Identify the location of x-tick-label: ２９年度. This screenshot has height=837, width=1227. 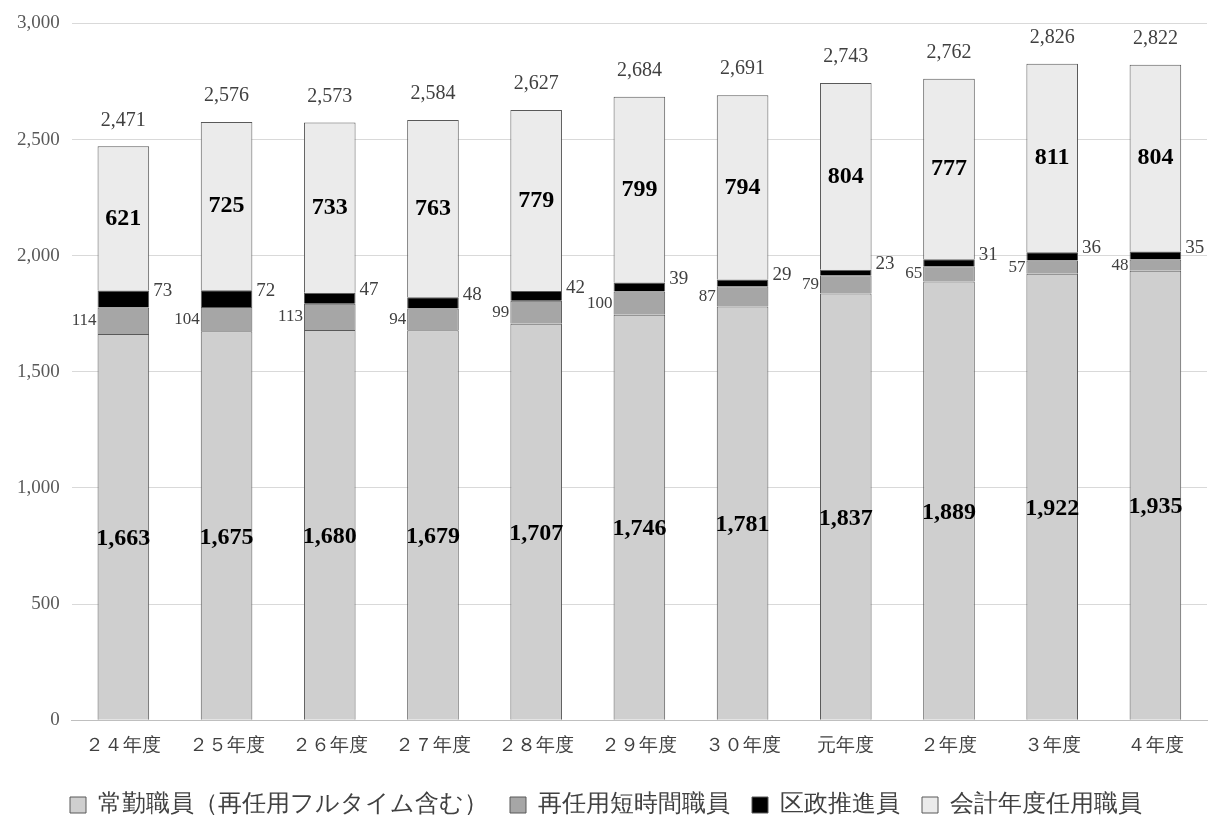
(639, 744).